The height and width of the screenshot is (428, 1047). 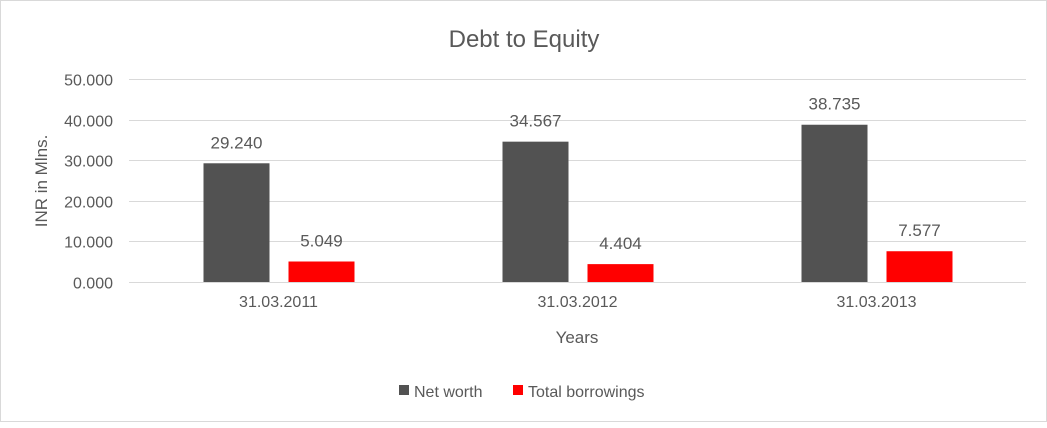 I want to click on data-label: 5.049, so click(x=321, y=241).